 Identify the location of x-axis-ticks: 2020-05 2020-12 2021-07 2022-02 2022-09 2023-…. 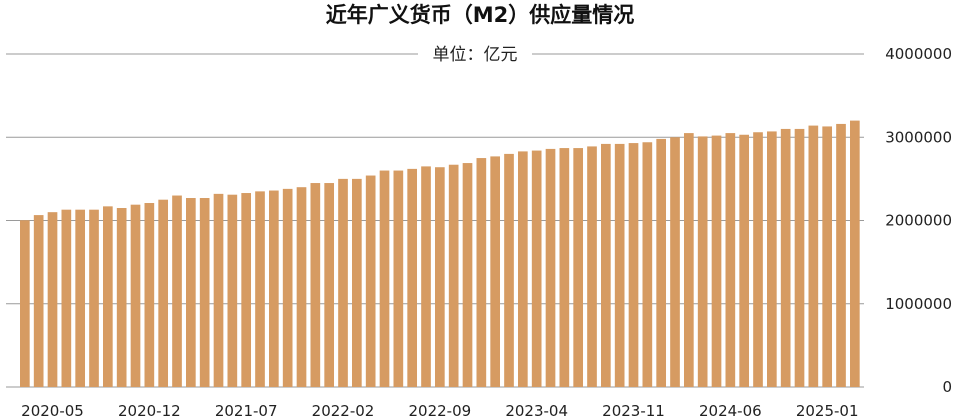
(439, 410).